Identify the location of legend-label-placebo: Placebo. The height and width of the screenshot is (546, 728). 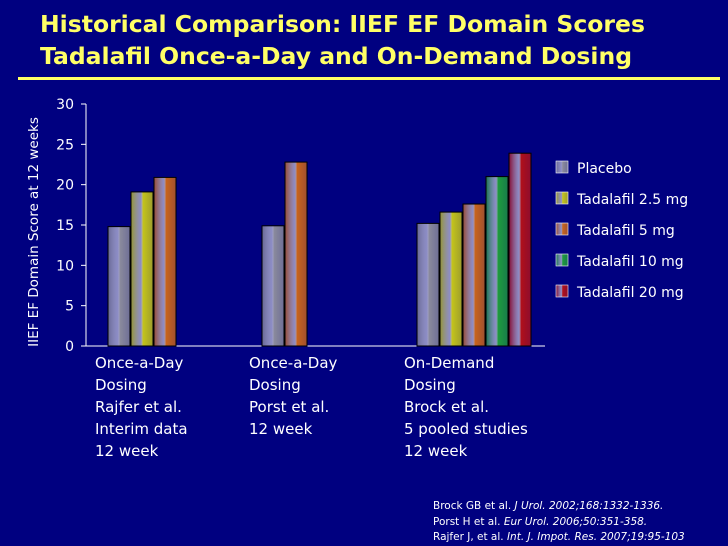
(604, 169).